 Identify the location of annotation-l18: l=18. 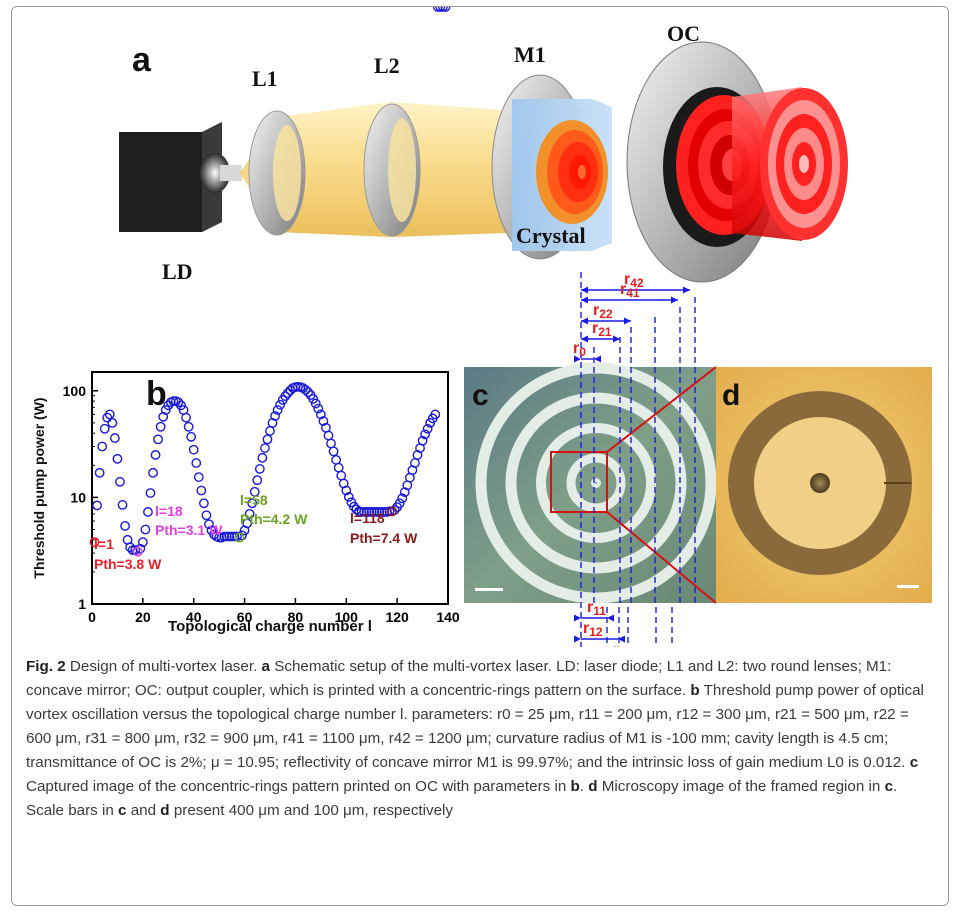
(169, 511).